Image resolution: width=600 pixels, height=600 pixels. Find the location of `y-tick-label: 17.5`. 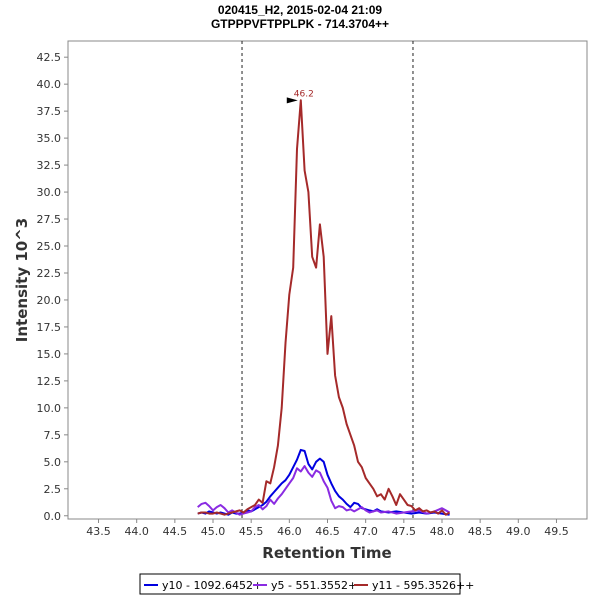

y-tick-label: 17.5 is located at coordinates (49, 327).